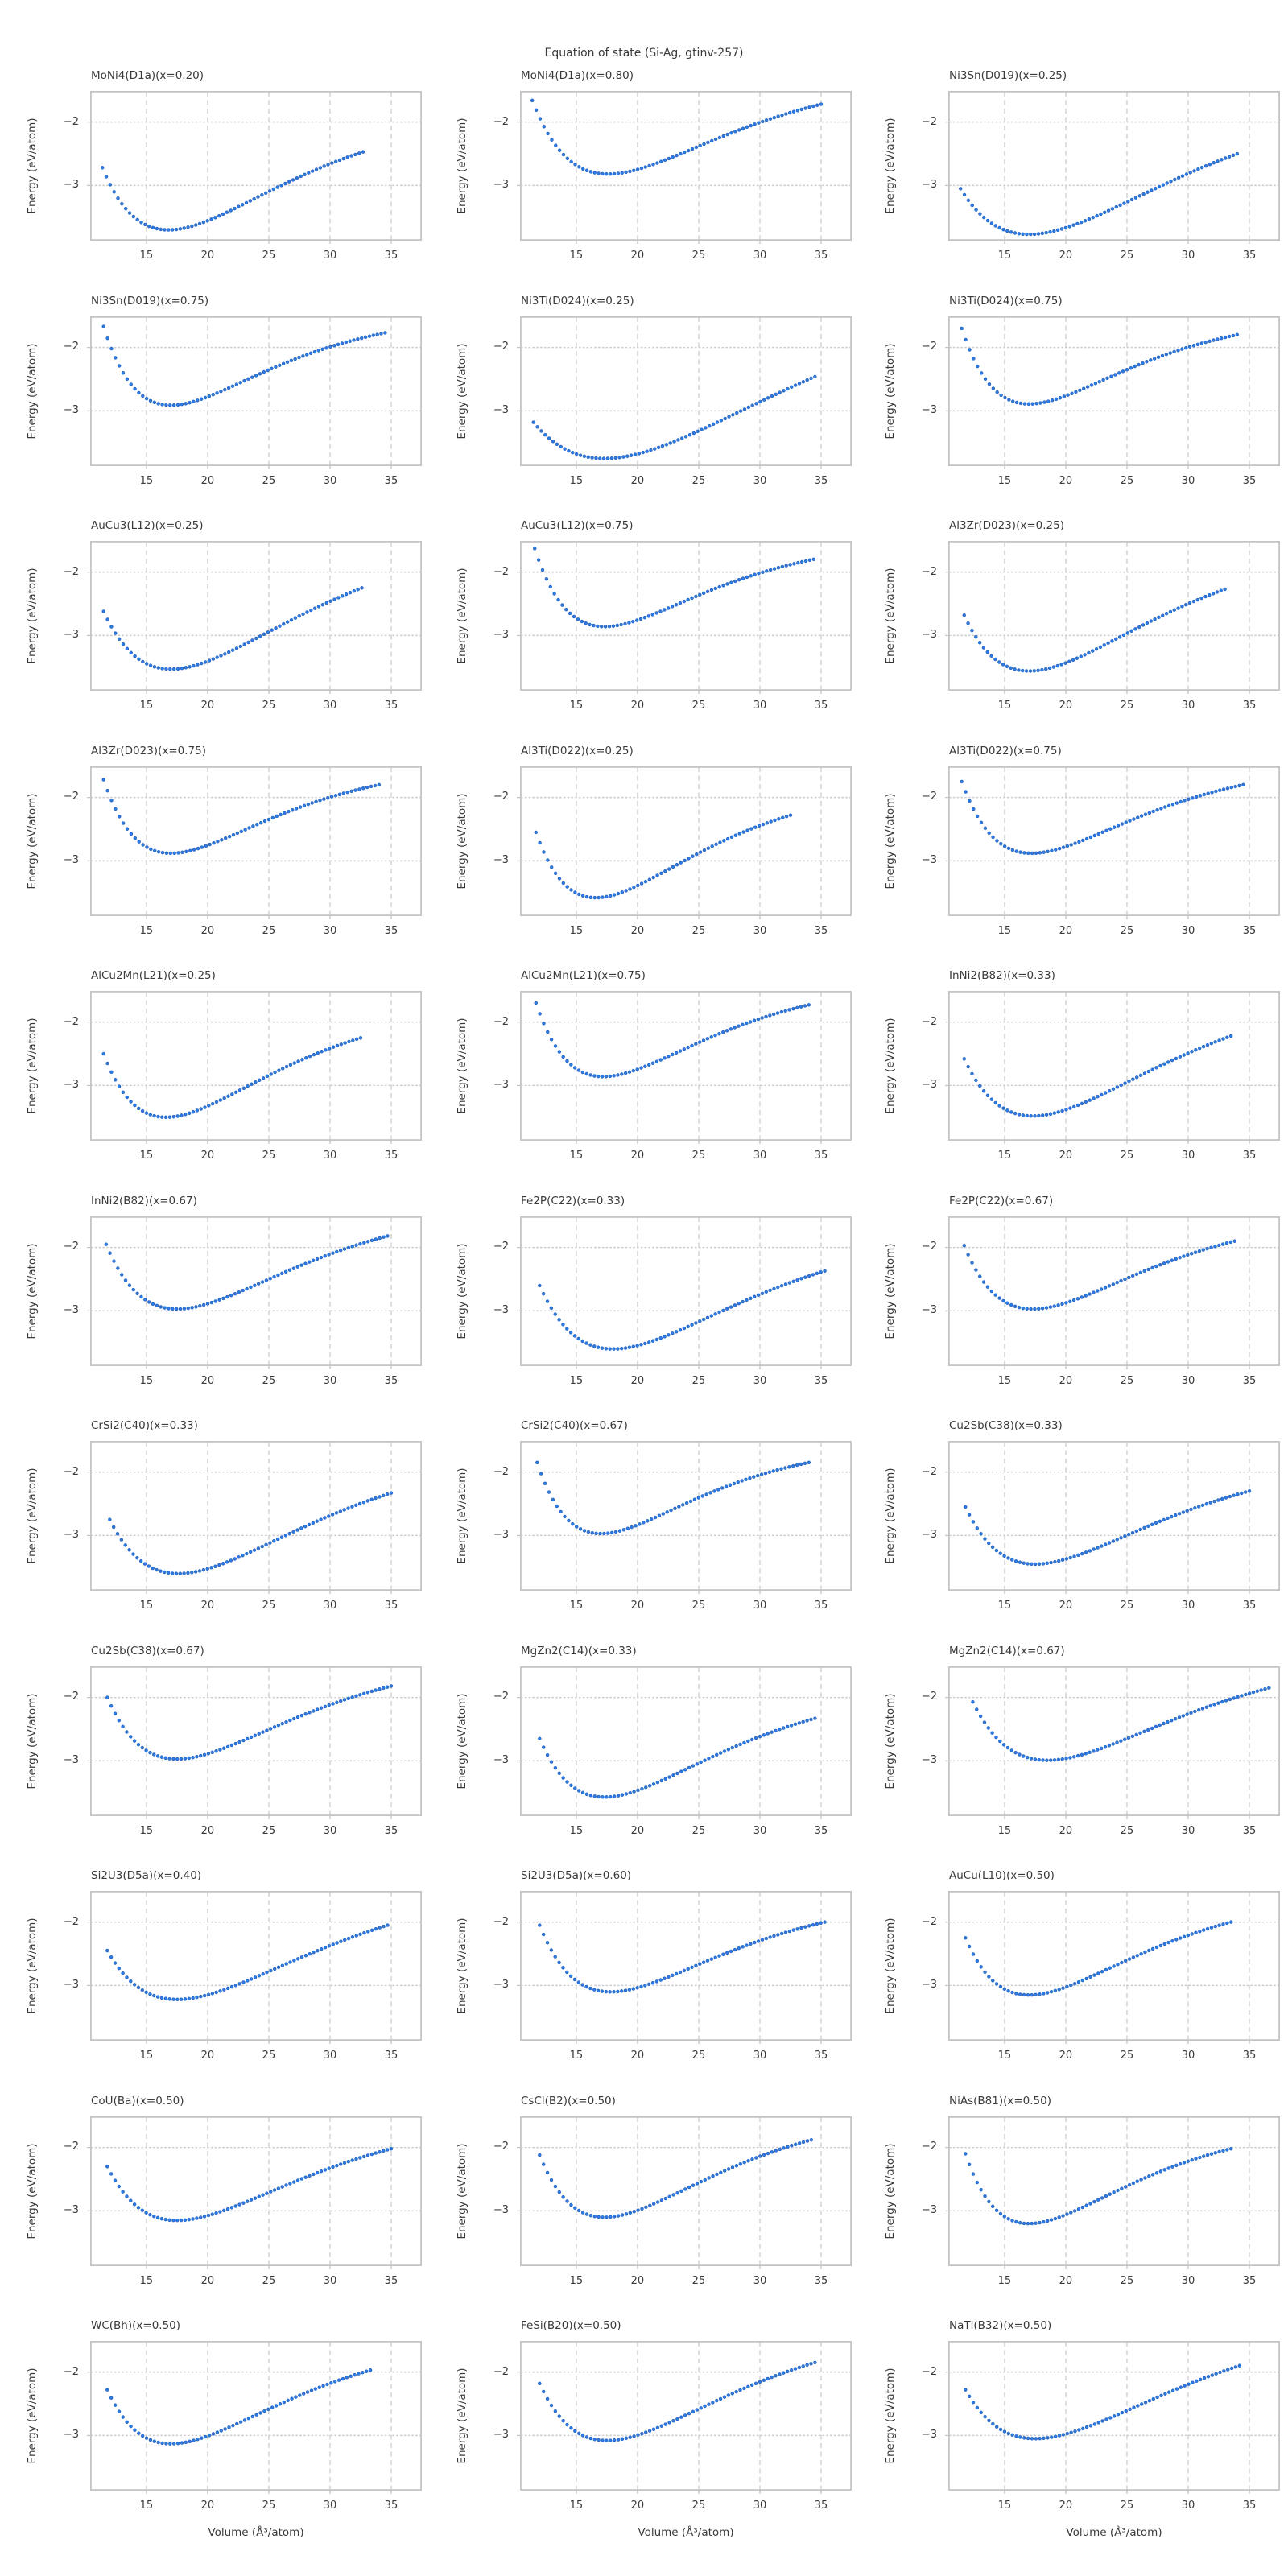 This screenshot has height=2576, width=1288. Describe the element at coordinates (577, 301) in the screenshot. I see `subplot-title: Ni3Ti(D024)(x=0.25)` at that location.